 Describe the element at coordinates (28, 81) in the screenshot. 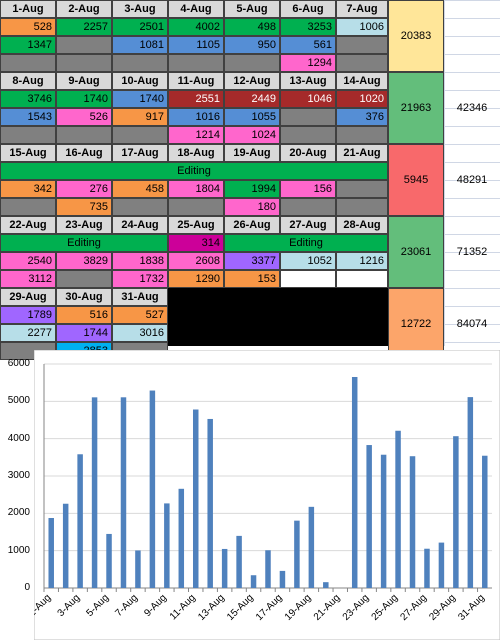

I see `date-header: 8-Aug` at that location.